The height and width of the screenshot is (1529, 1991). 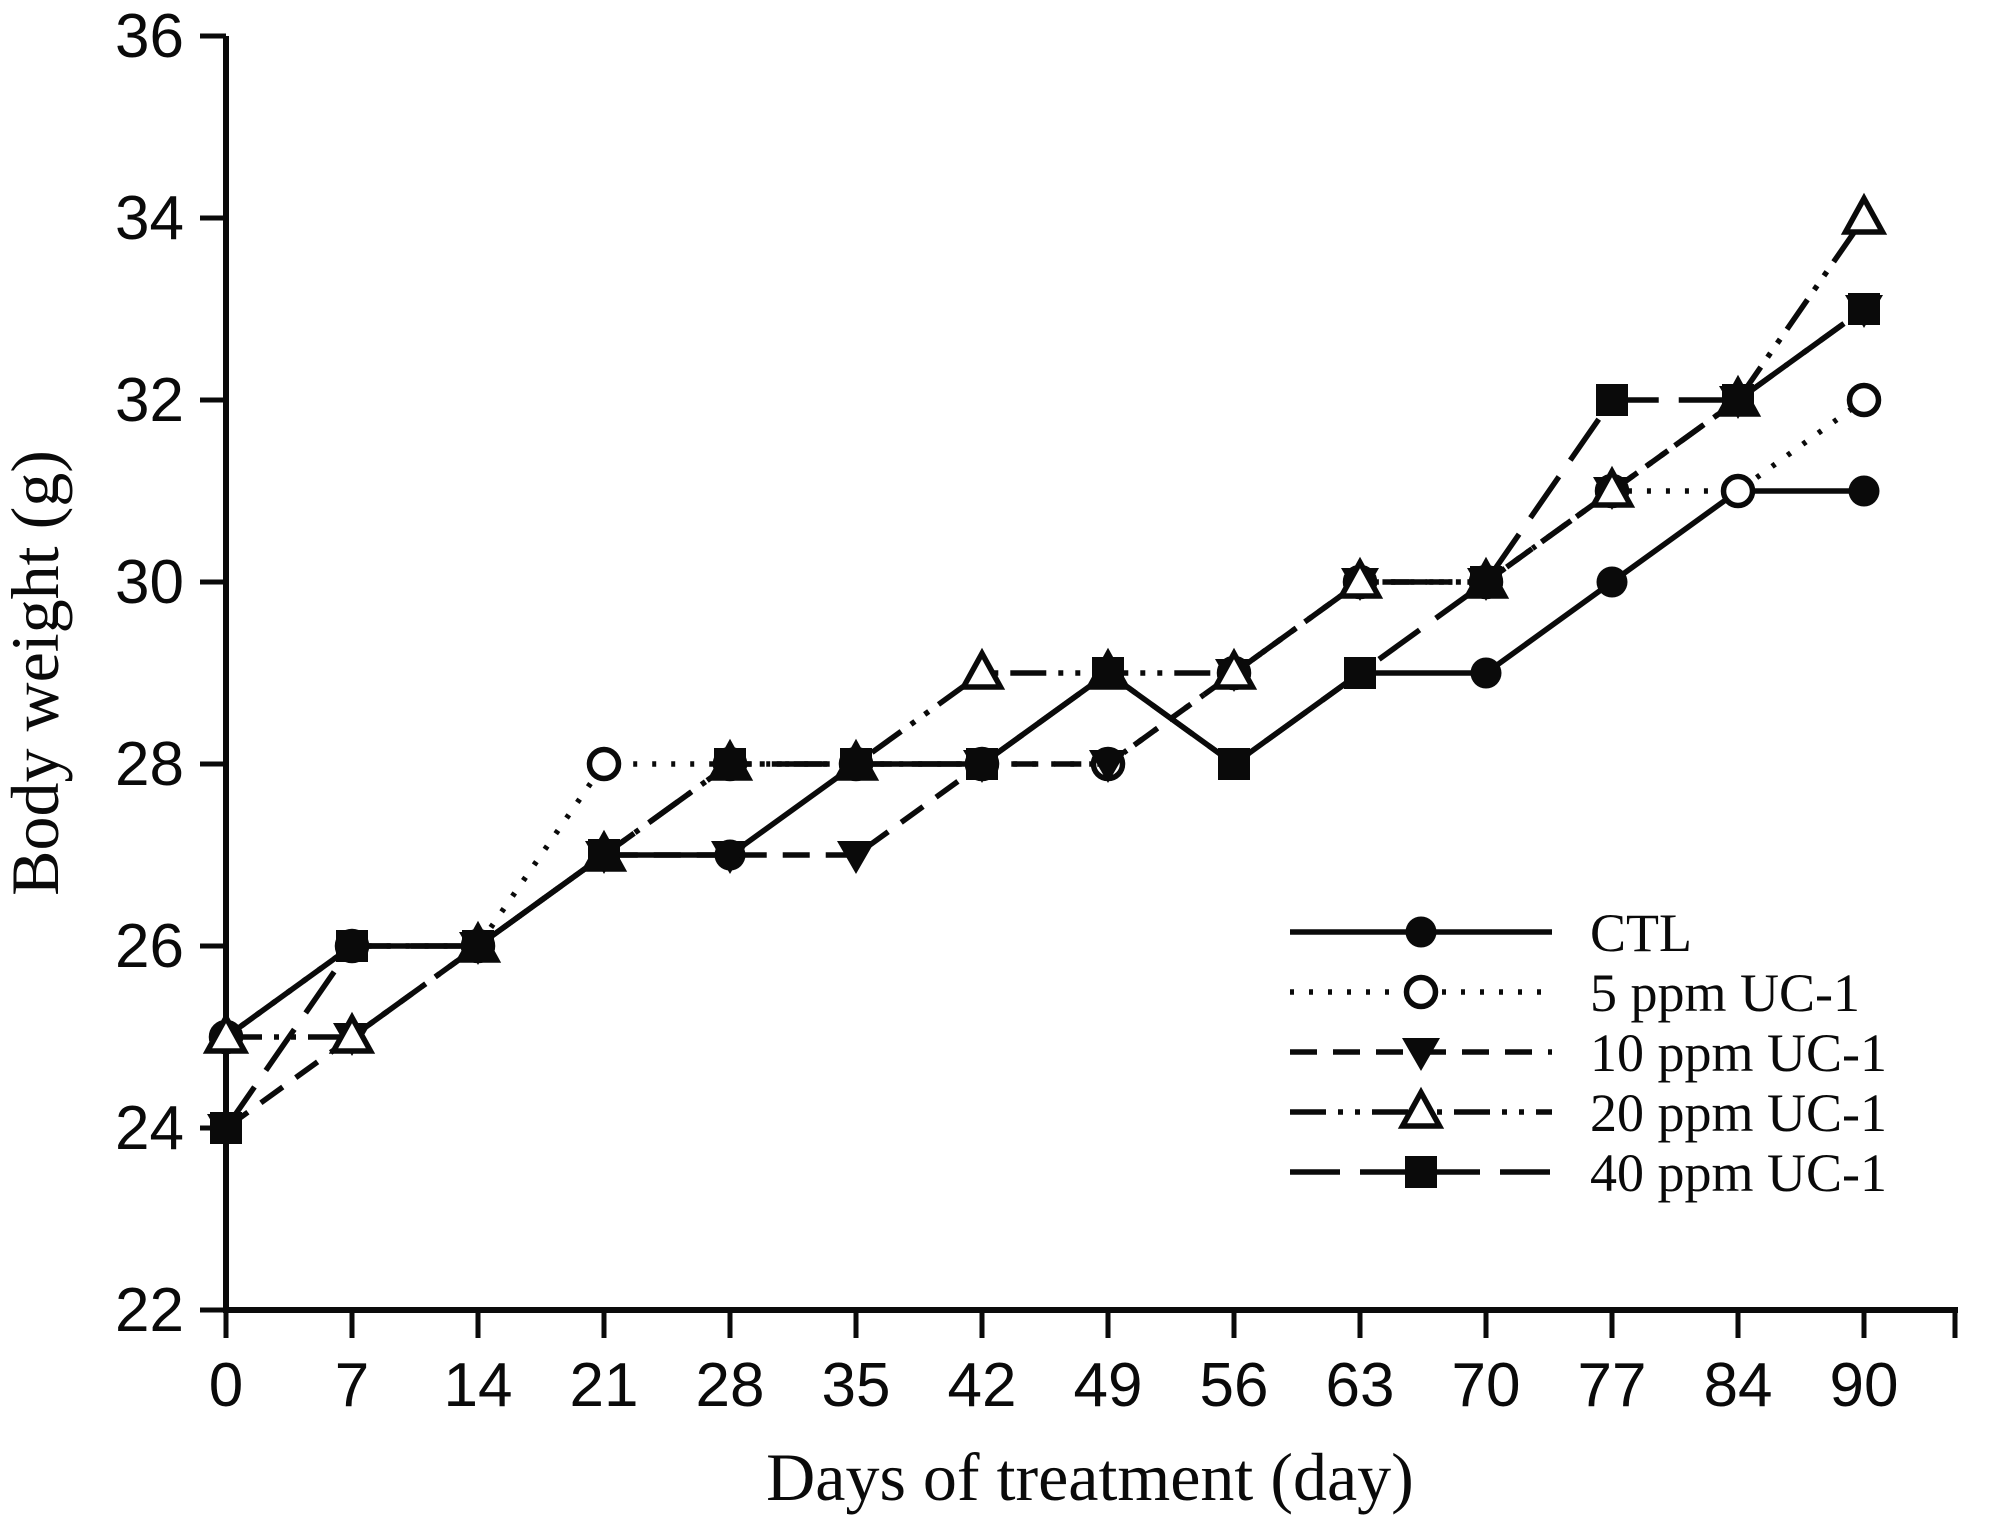 I want to click on y-tick-label: 26, so click(x=149, y=946).